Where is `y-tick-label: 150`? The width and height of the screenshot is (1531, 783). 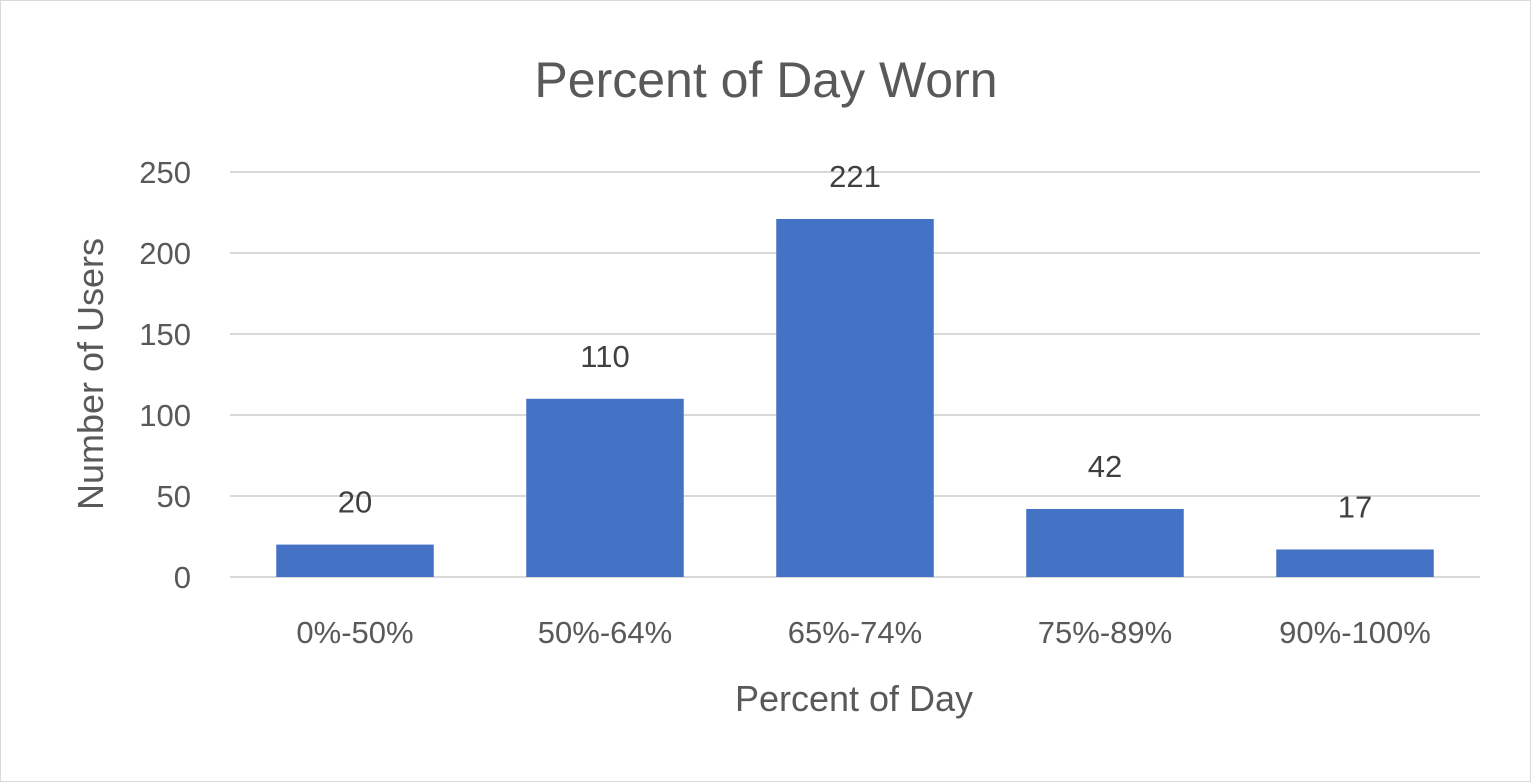
y-tick-label: 150 is located at coordinates (165, 334).